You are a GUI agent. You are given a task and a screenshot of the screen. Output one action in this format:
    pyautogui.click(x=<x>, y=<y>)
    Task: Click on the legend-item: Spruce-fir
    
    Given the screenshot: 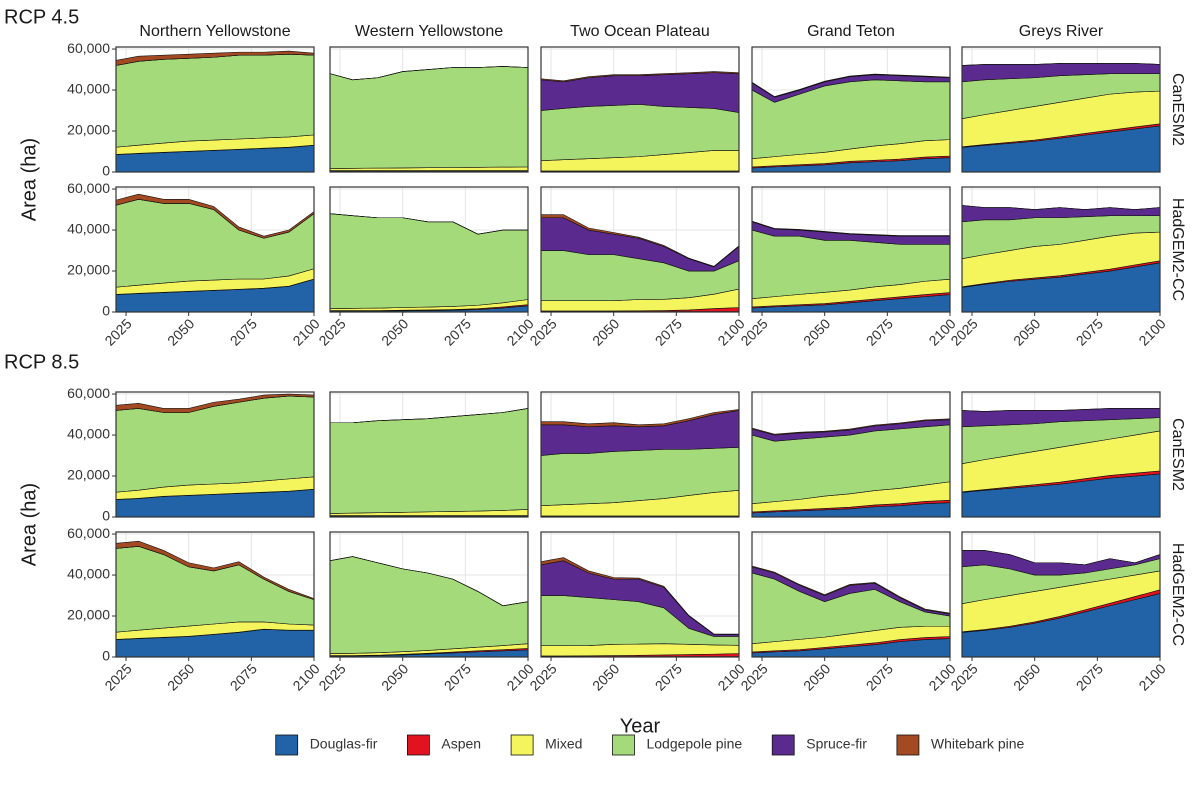 What is the action you would take?
    pyautogui.click(x=819, y=745)
    